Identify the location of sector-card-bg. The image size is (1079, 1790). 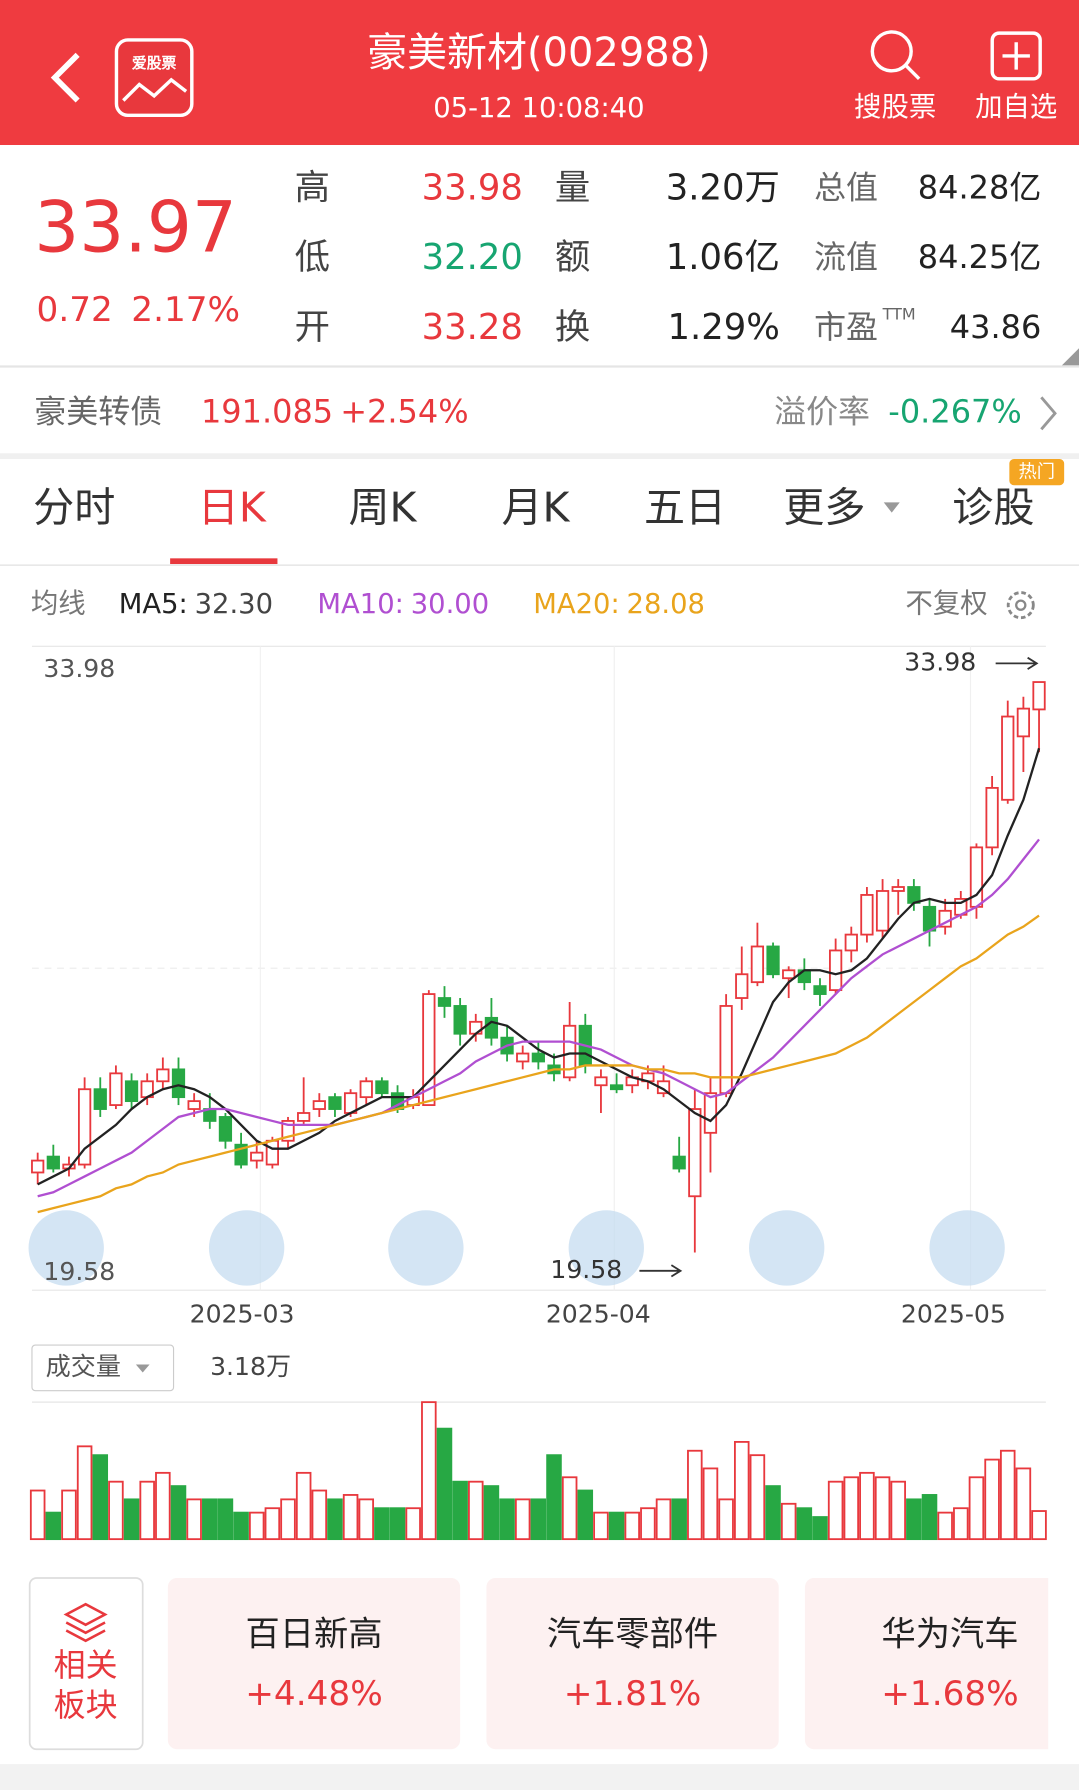
(632, 1663).